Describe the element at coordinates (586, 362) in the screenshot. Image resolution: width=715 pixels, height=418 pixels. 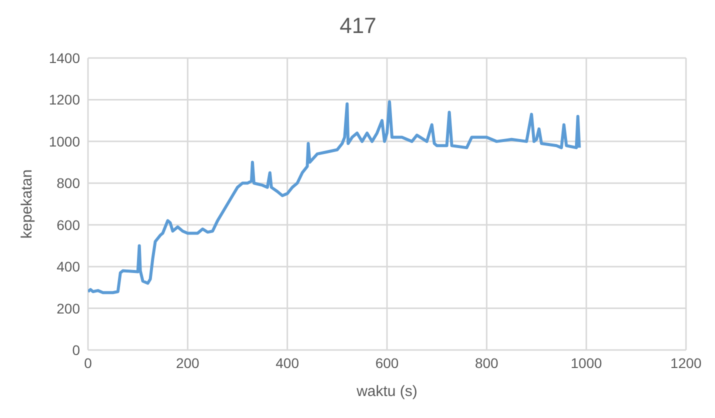
I see `x-tick-label: 1000` at that location.